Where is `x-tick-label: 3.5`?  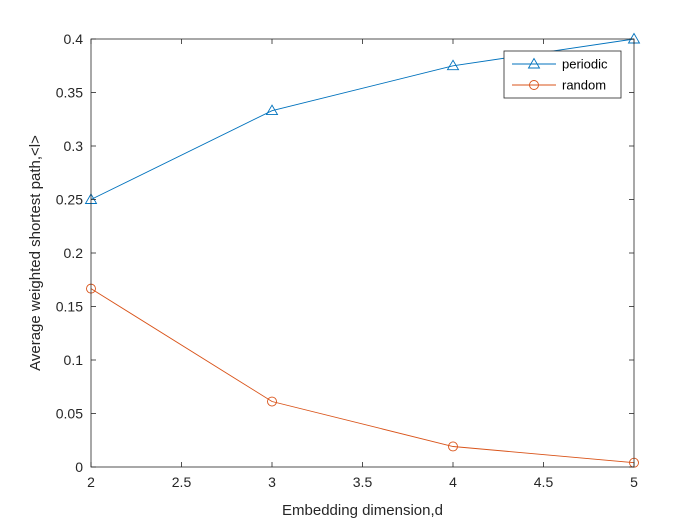 x-tick-label: 3.5 is located at coordinates (363, 482).